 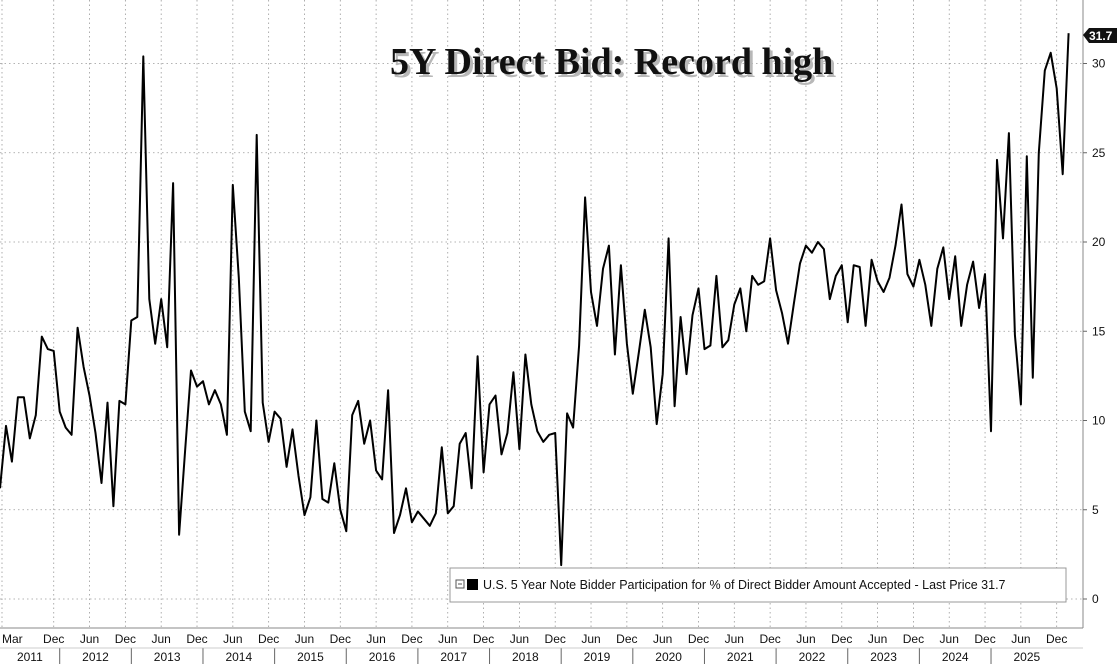 What do you see at coordinates (382, 657) in the screenshot?
I see `x-year-label: 2016` at bounding box center [382, 657].